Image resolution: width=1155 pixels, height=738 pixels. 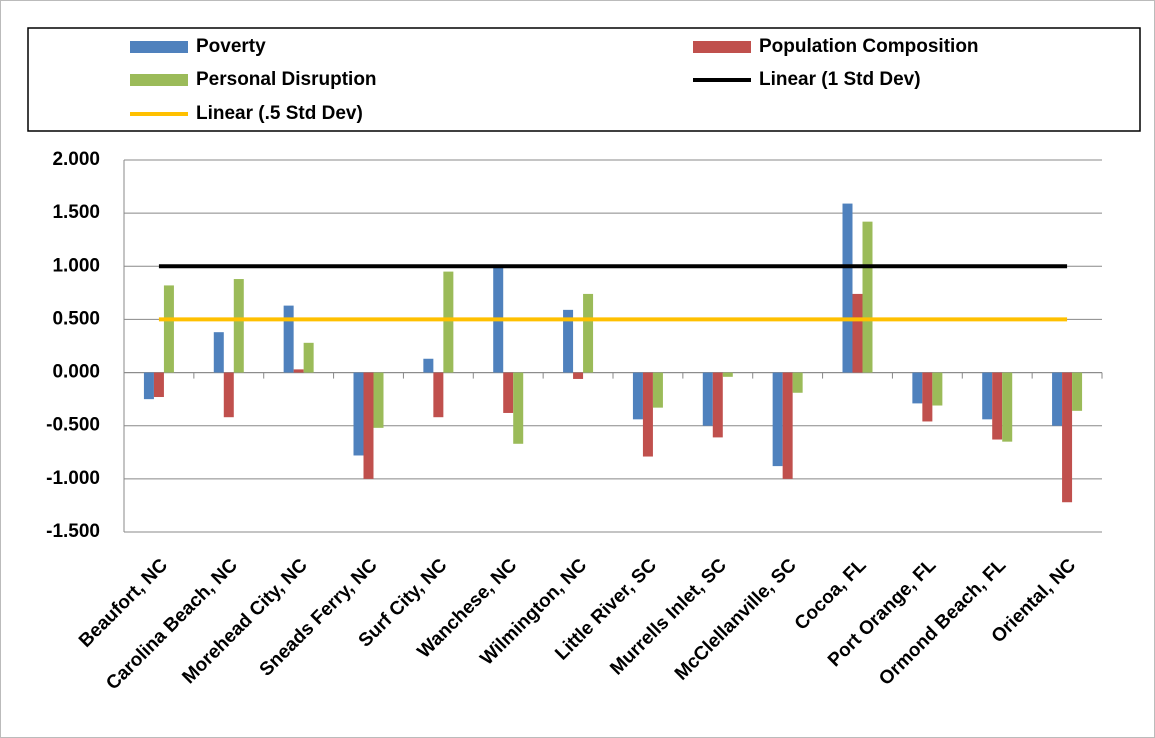 What do you see at coordinates (279, 113) in the screenshot?
I see `legend-label: Linear (.5 Std Dev)` at bounding box center [279, 113].